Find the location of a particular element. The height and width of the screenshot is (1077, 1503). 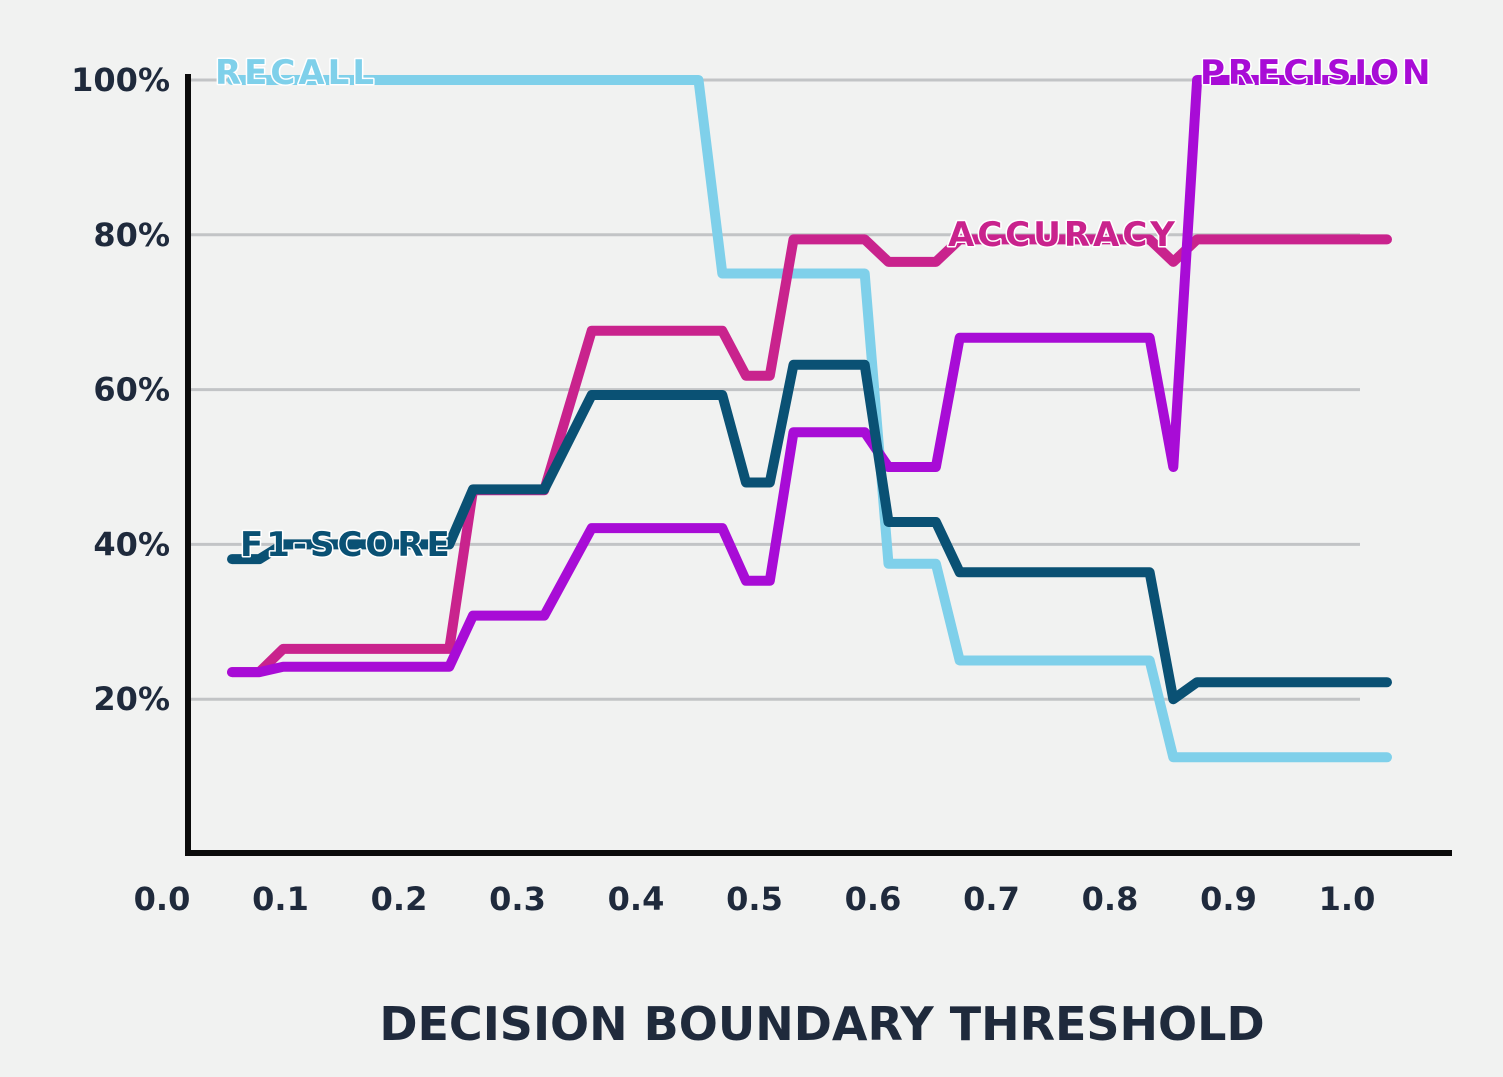

series-label-precision: PRECISION is located at coordinates (1316, 73).